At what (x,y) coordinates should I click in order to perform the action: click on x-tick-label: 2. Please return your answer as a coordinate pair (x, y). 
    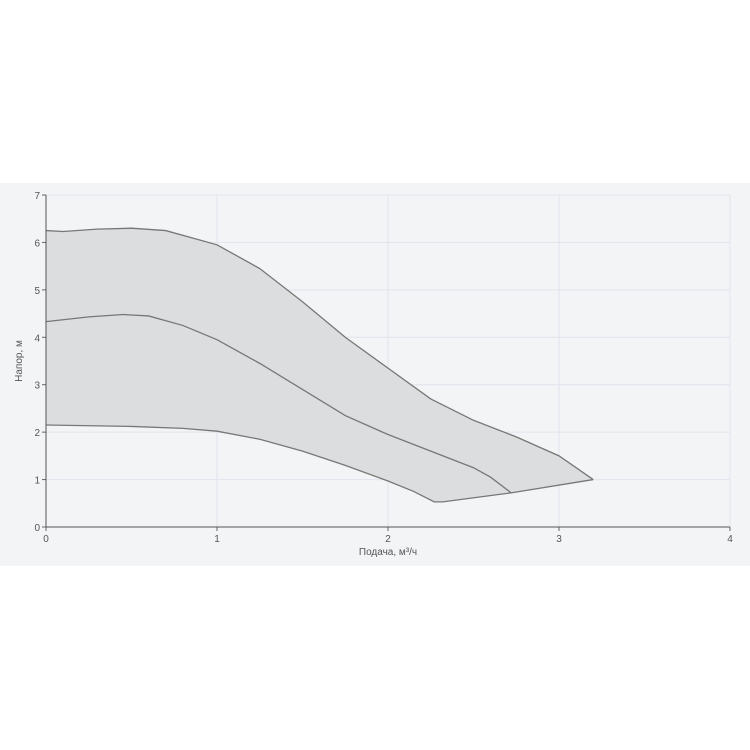
    Looking at the image, I should click on (388, 539).